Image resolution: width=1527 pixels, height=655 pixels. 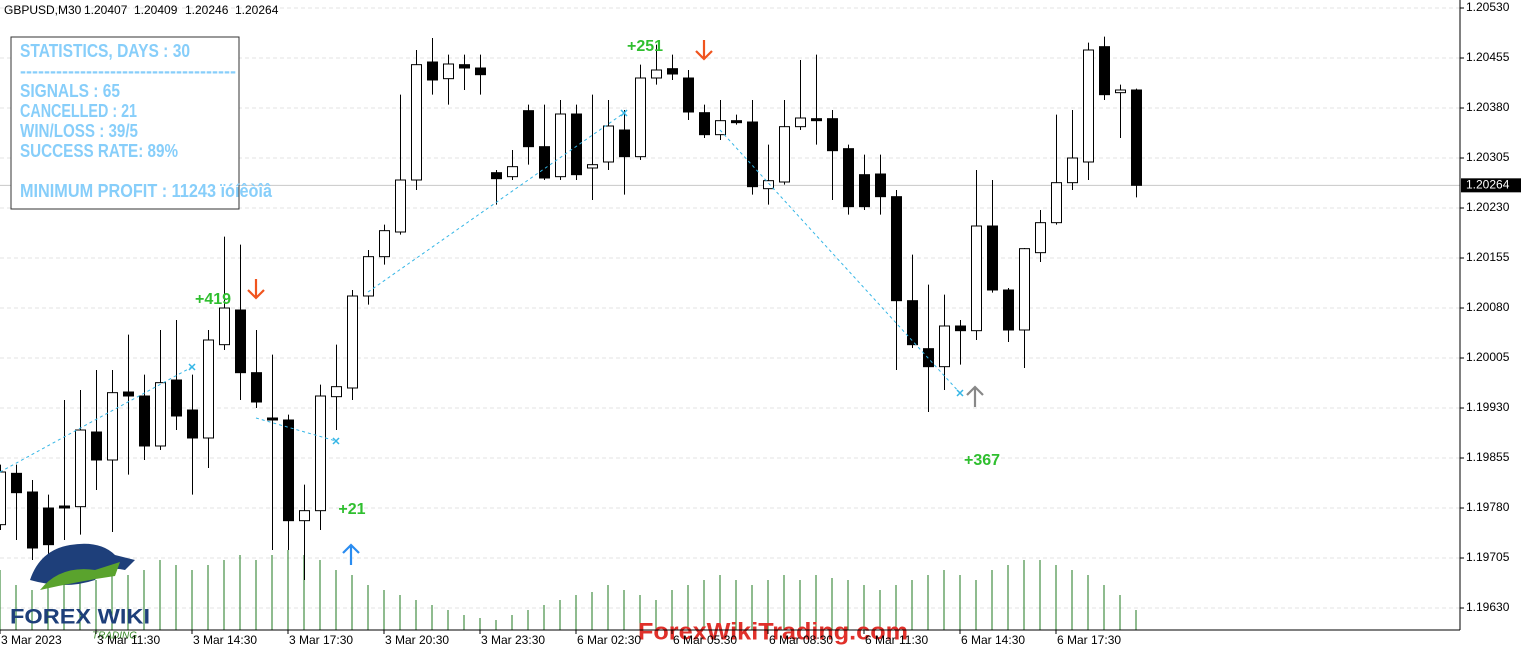 What do you see at coordinates (568, 590) in the screenshot?
I see `volume-layer` at bounding box center [568, 590].